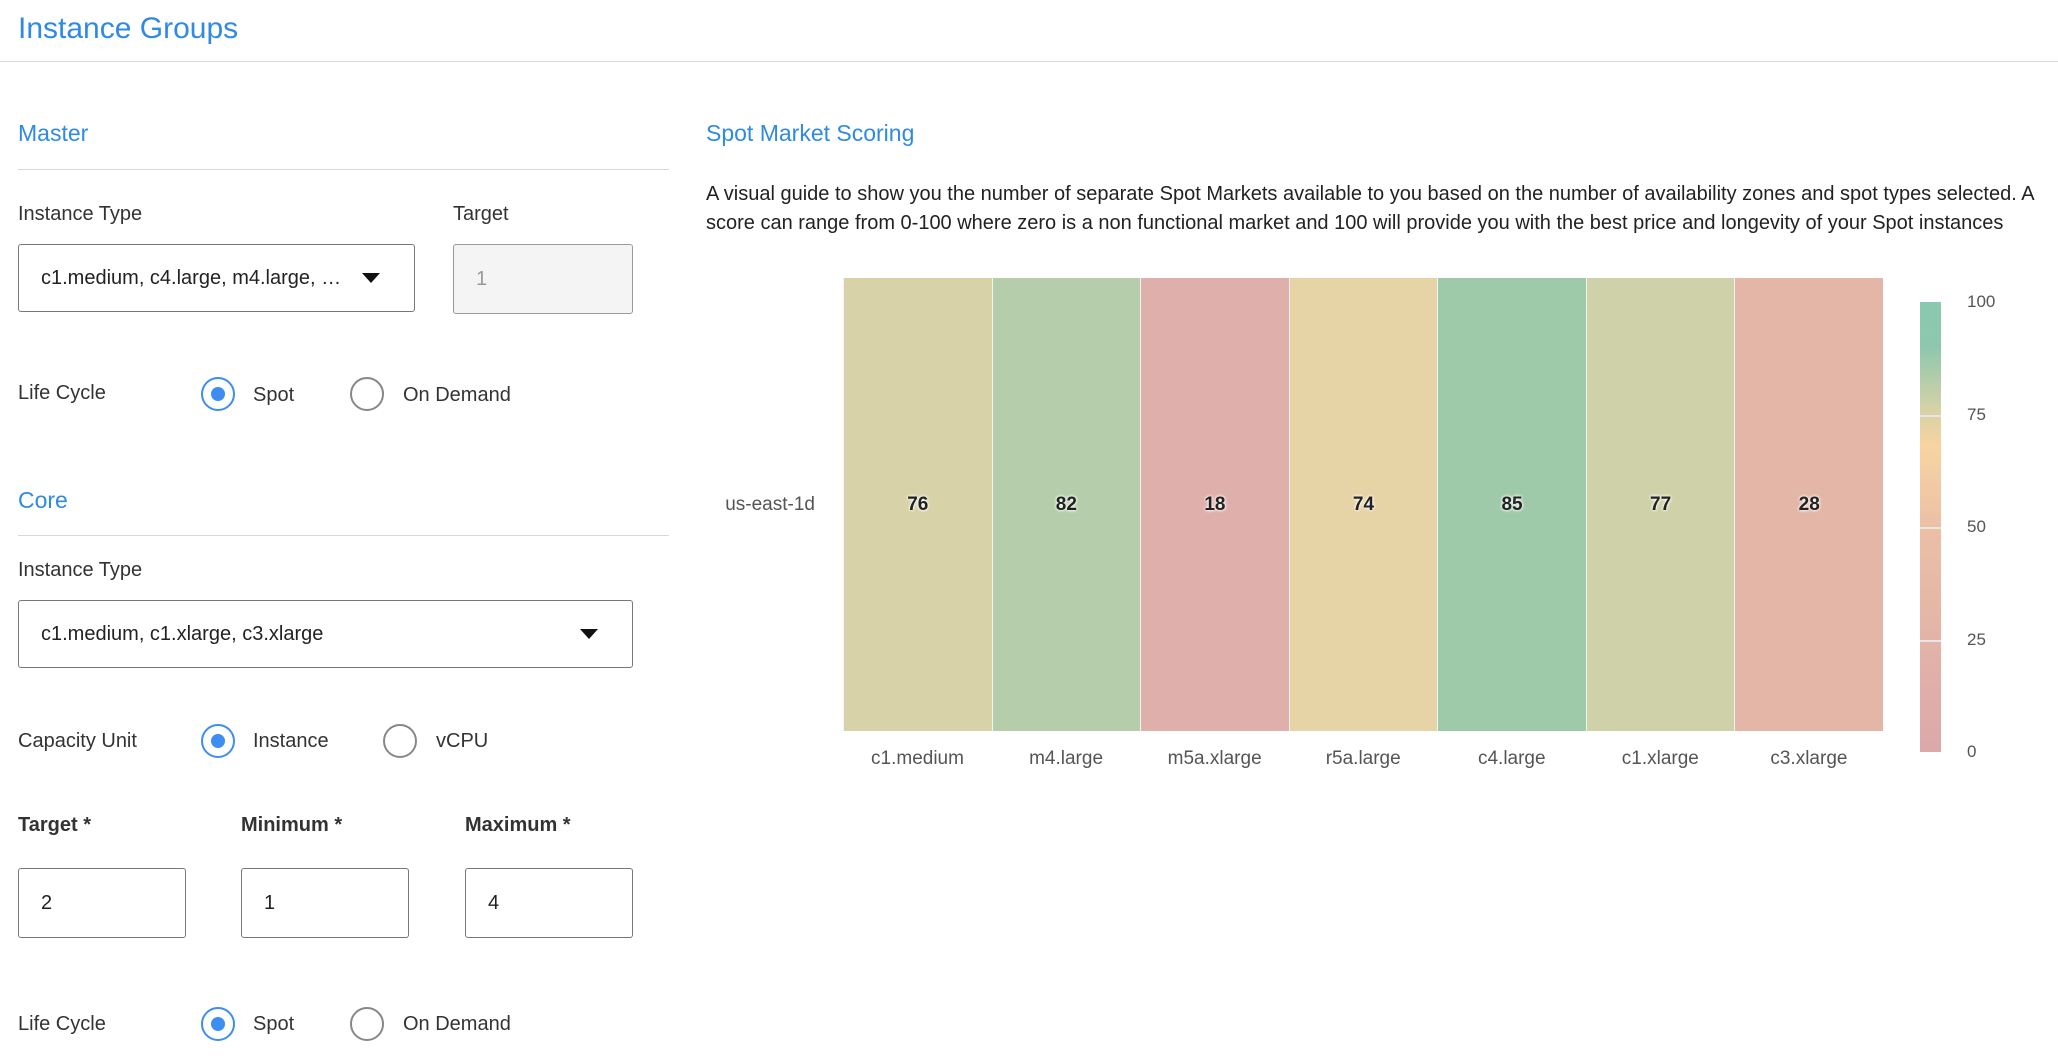  What do you see at coordinates (1660, 758) in the screenshot?
I see `x-tick-label: c1.xlarge` at bounding box center [1660, 758].